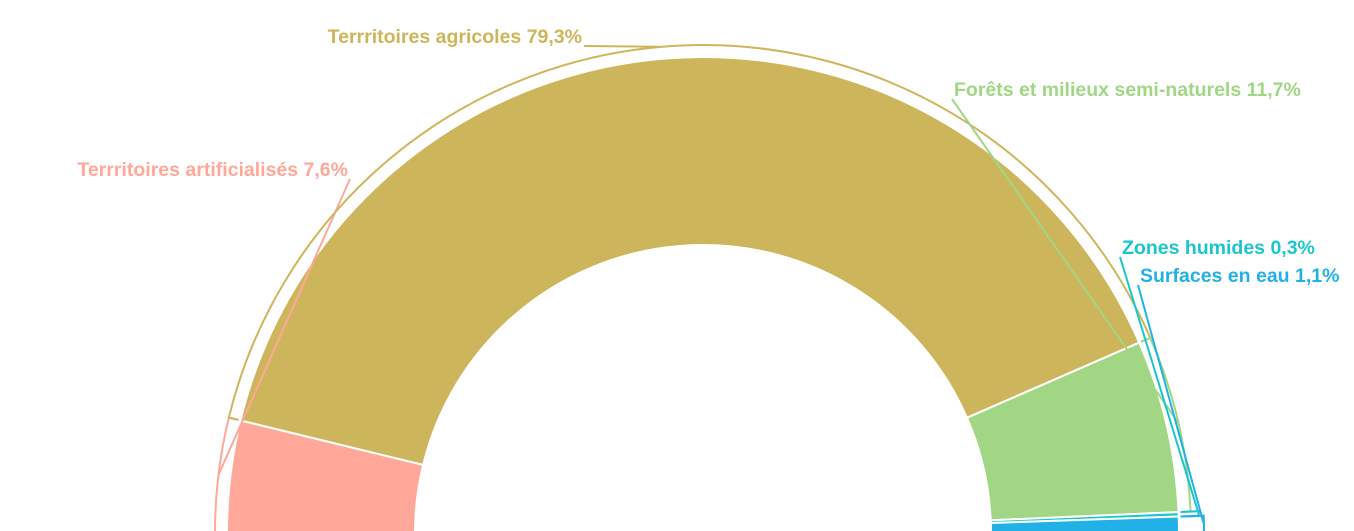 This screenshot has height=531, width=1354. I want to click on label-forets-milieux-semi-naturels: Forêts et milieux semi-naturels 11,7%, so click(1127, 90).